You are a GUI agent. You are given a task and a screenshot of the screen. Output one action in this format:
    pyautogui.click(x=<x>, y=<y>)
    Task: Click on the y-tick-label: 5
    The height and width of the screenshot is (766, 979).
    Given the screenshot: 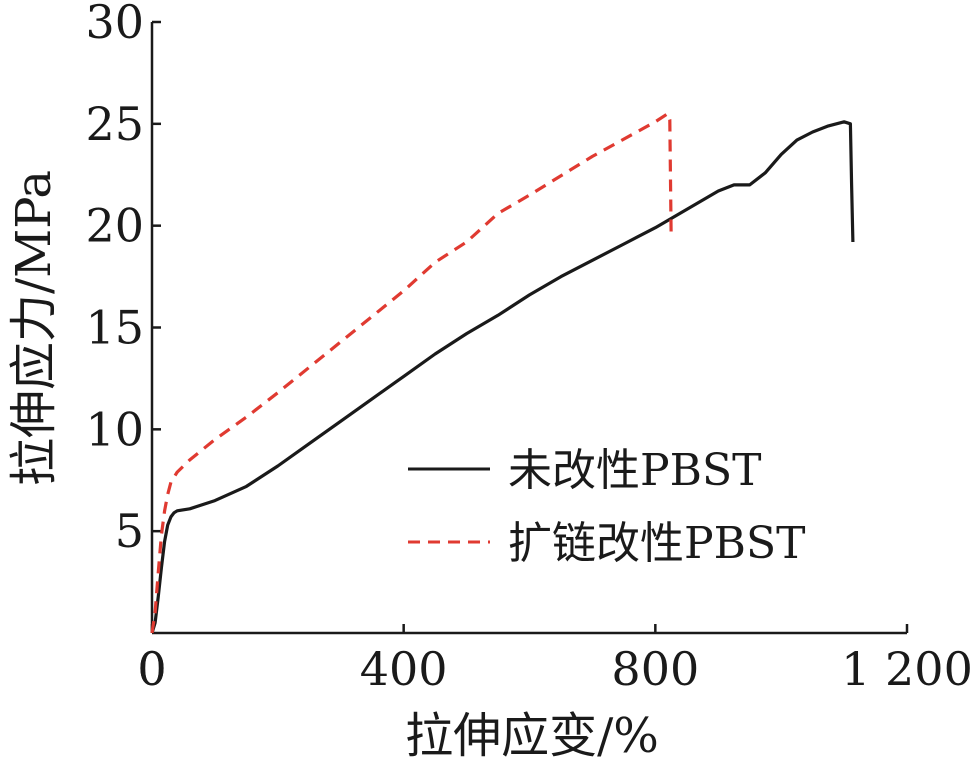 What is the action you would take?
    pyautogui.click(x=129, y=531)
    